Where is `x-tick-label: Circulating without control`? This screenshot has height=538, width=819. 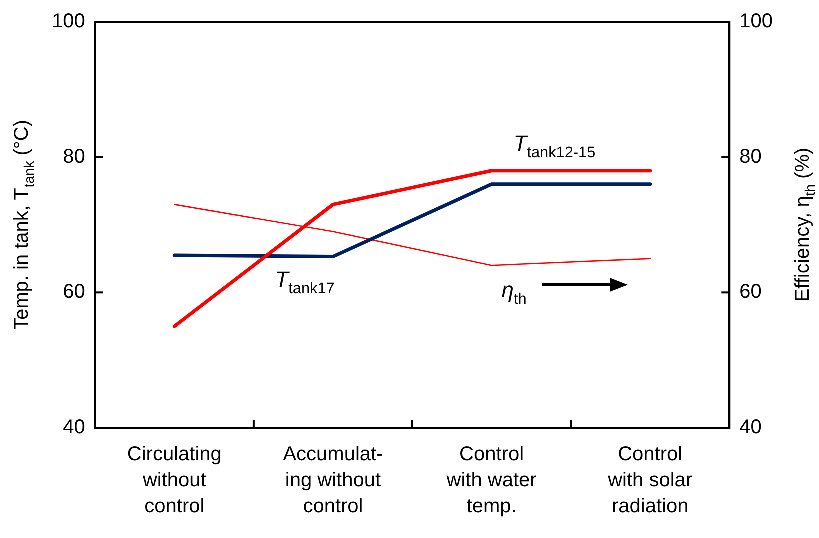 x-tick-label: Circulating without control is located at coordinates (174, 481).